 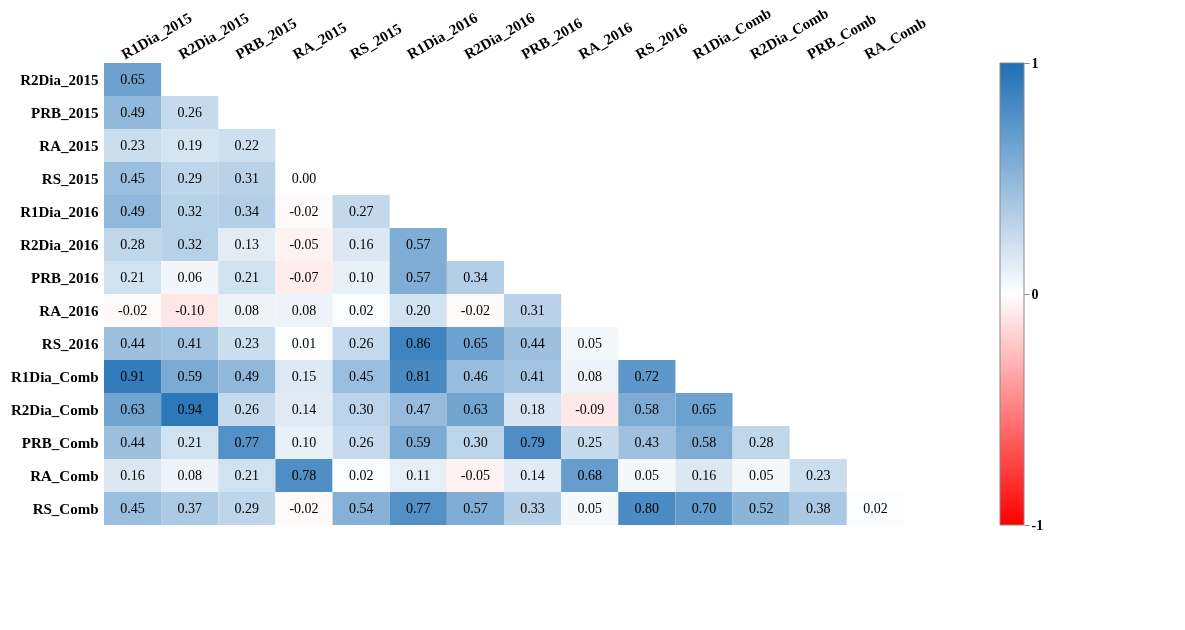 I want to click on y-tick-label: RS_2016, so click(x=70, y=343).